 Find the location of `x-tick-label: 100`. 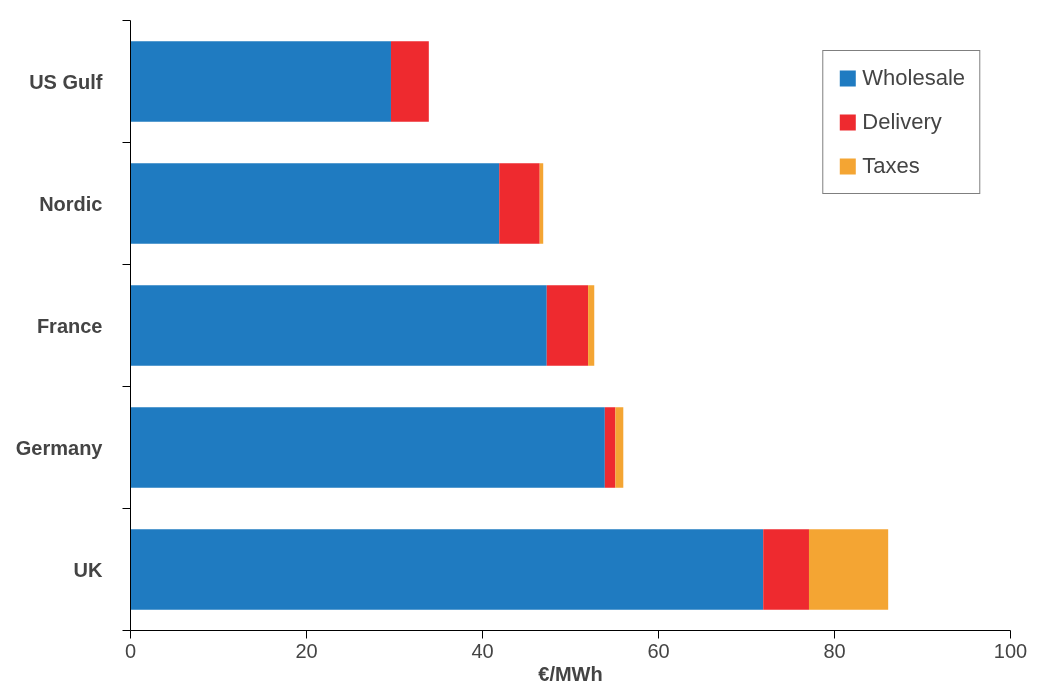

x-tick-label: 100 is located at coordinates (1010, 650).